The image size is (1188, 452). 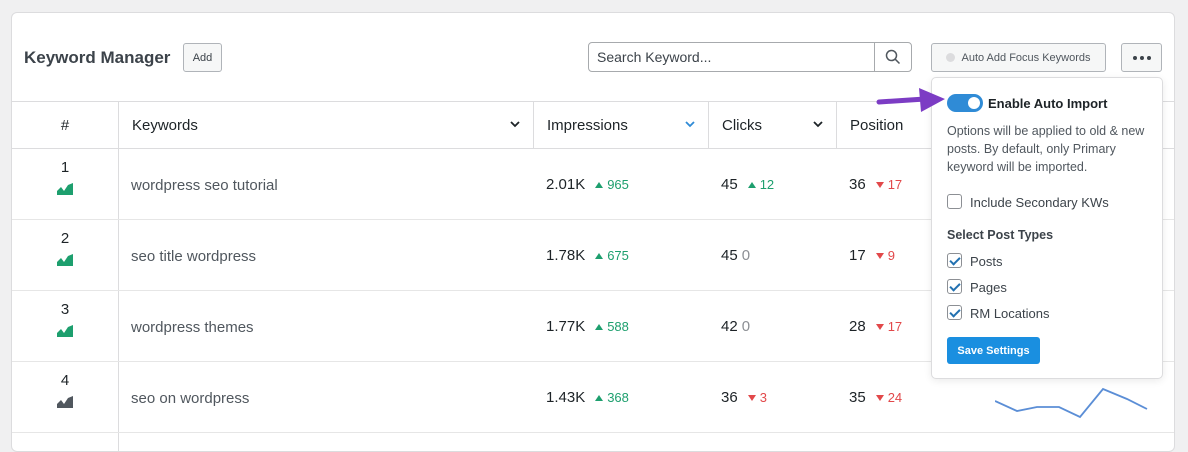 I want to click on position-change: 9, so click(x=885, y=255).